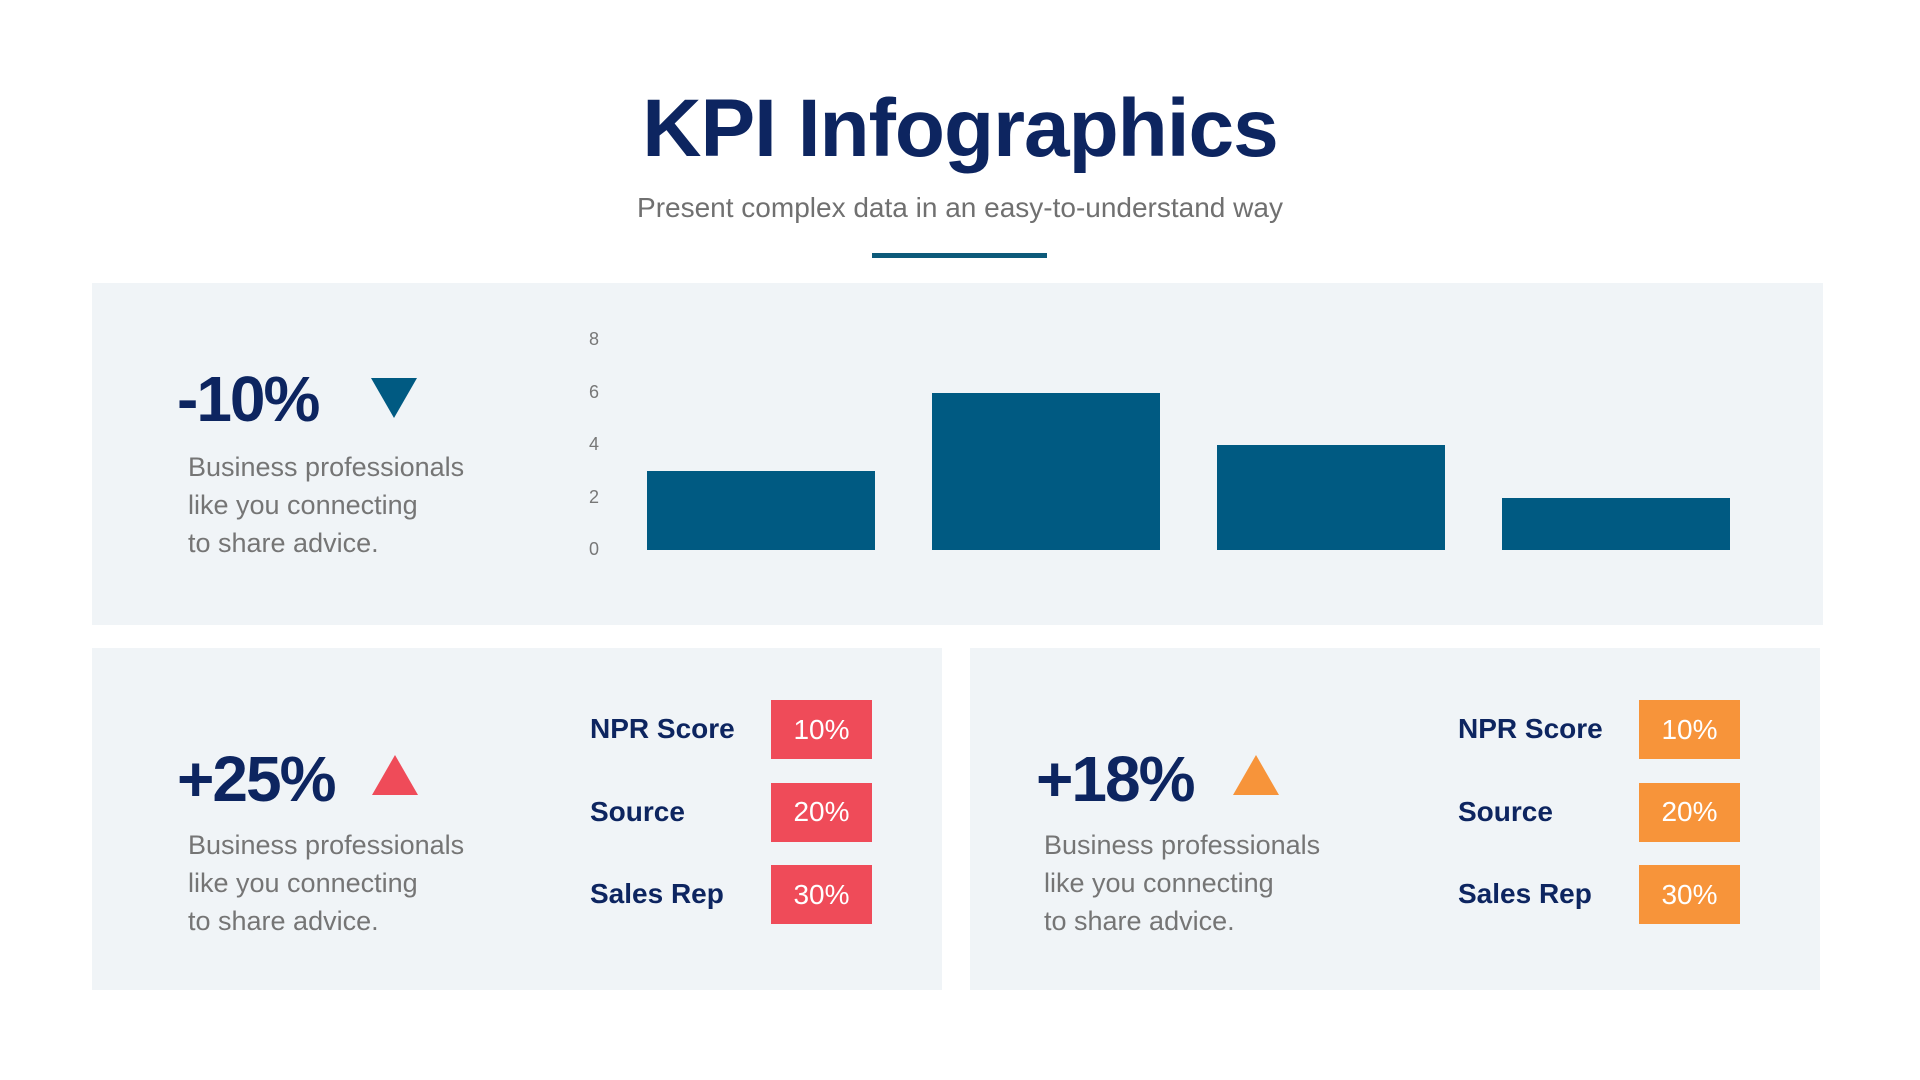  What do you see at coordinates (248, 399) in the screenshot?
I see `kpi-value: -10%` at bounding box center [248, 399].